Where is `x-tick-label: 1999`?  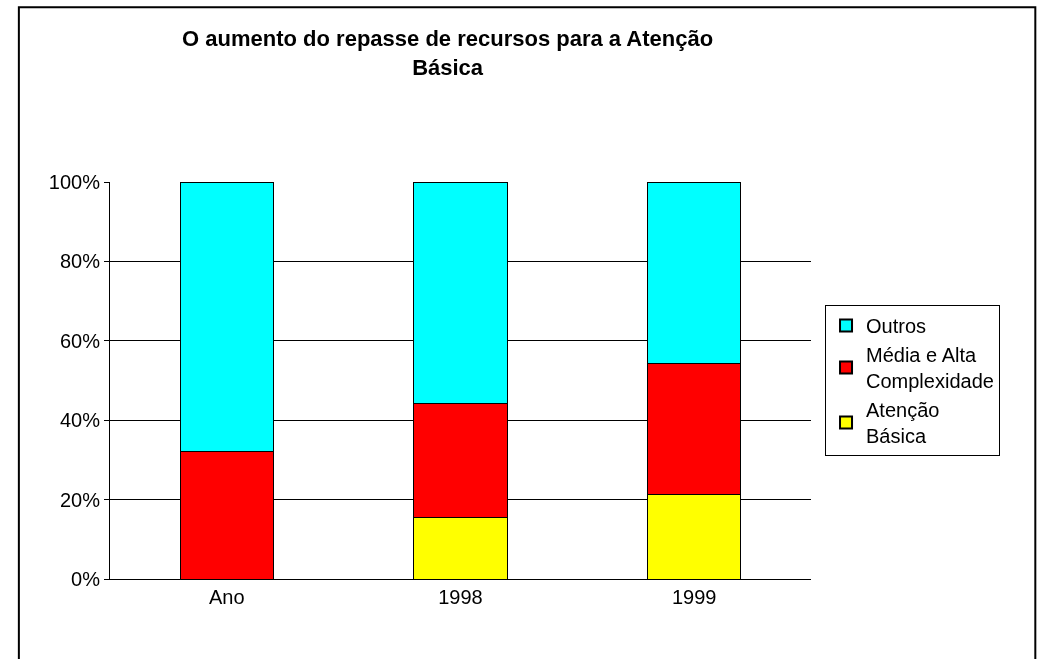
x-tick-label: 1999 is located at coordinates (694, 597).